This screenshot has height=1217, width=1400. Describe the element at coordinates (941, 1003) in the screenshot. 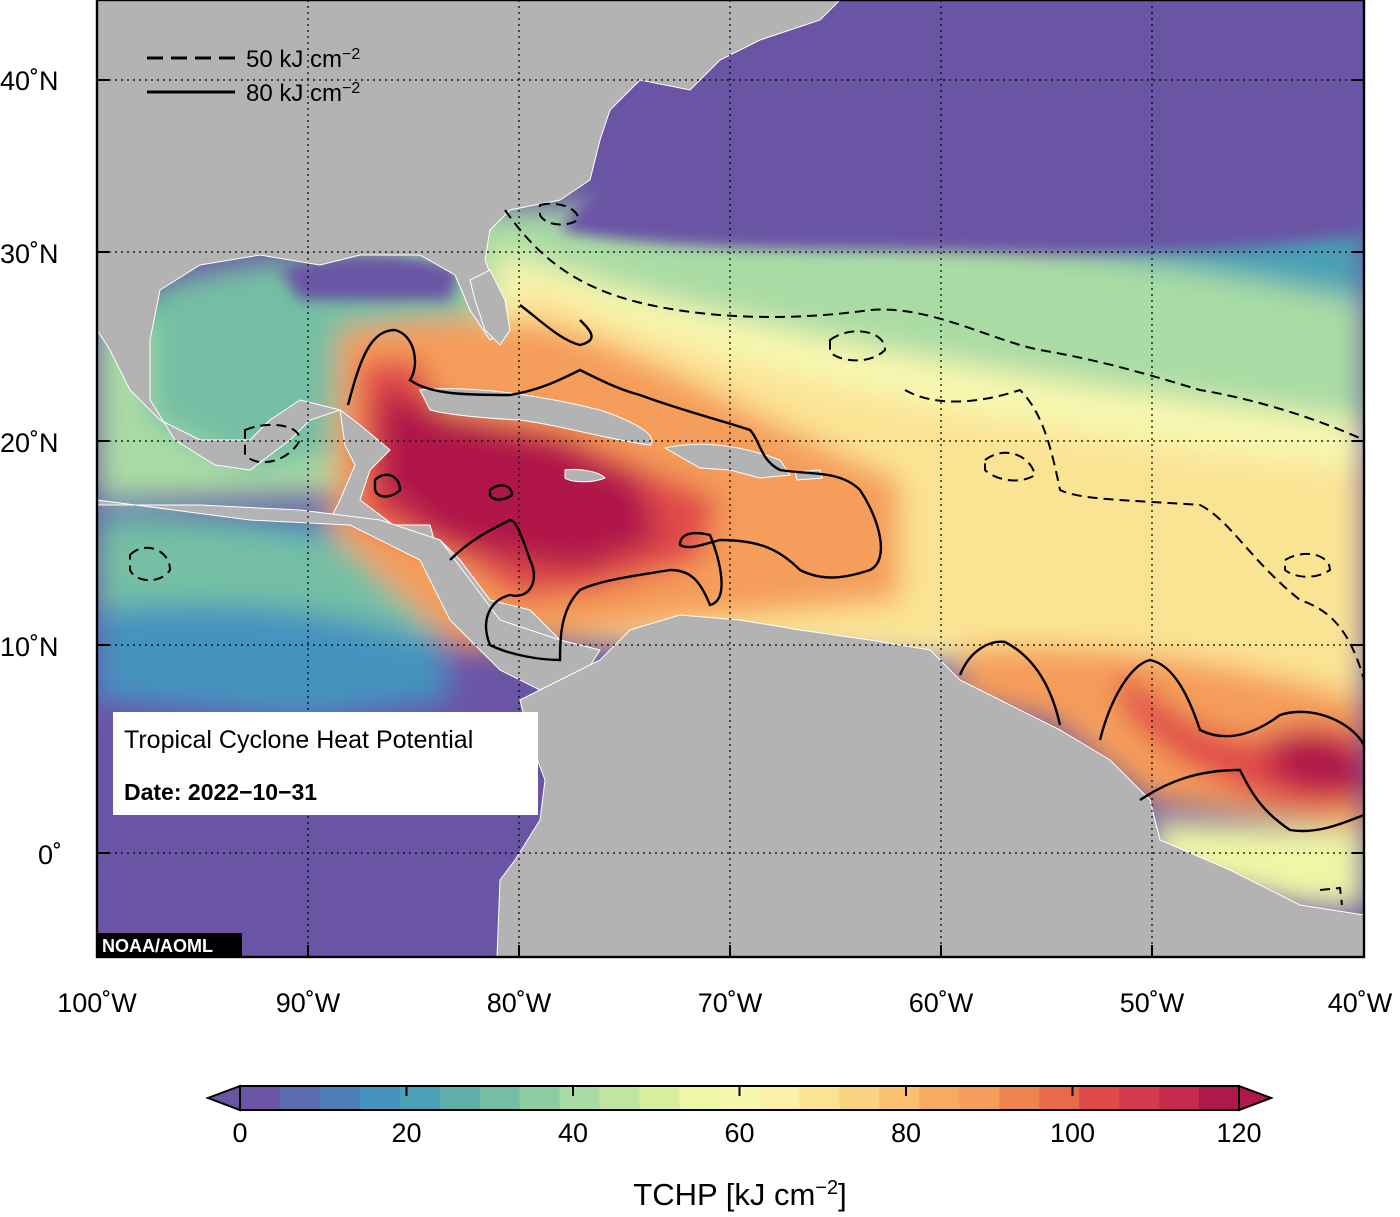

I see `lon-label: 60˚W` at that location.